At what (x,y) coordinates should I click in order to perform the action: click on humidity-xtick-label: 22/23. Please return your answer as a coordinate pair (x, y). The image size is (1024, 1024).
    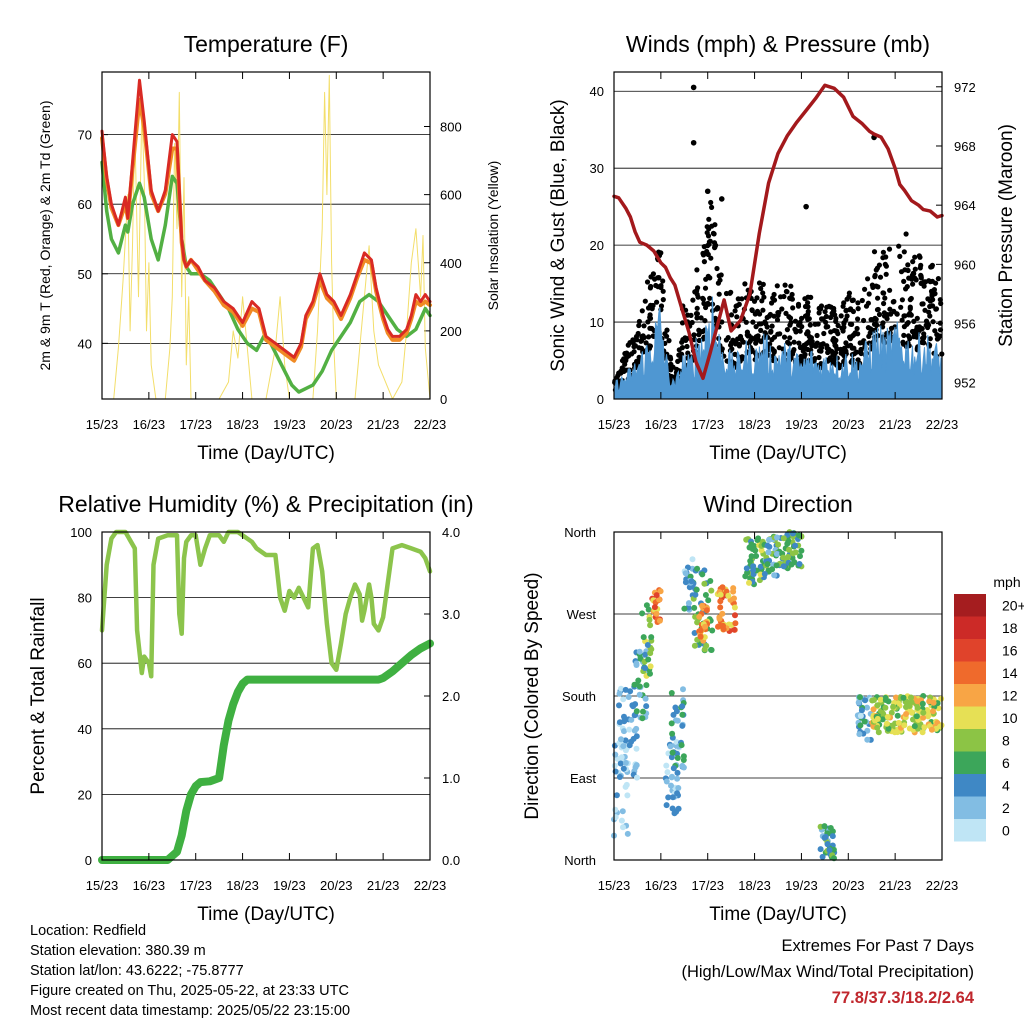
    Looking at the image, I should click on (430, 885).